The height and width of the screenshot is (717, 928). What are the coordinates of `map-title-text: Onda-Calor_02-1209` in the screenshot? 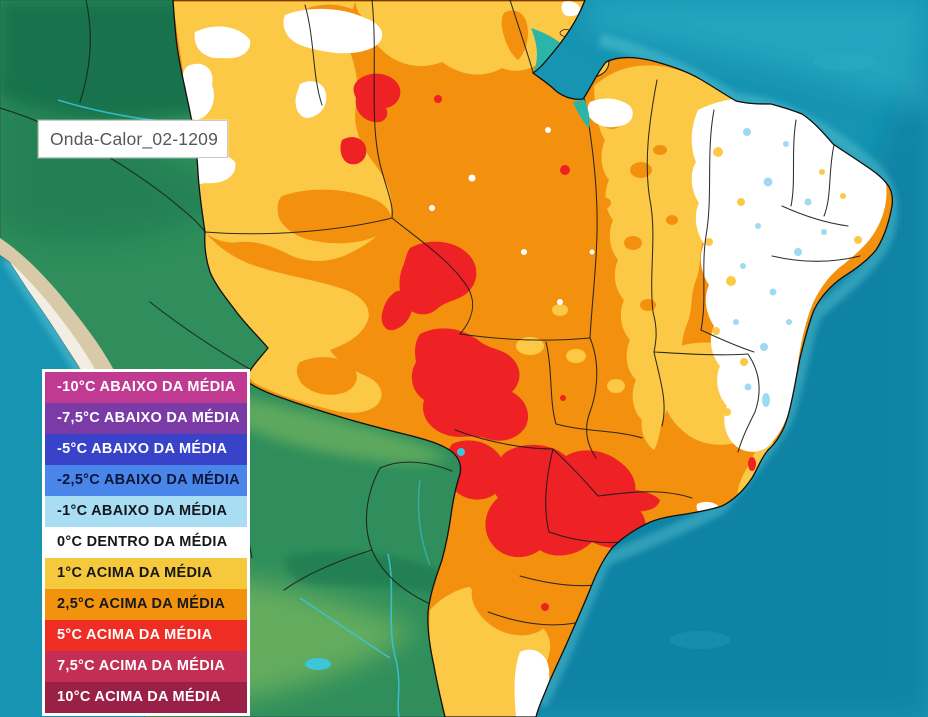 It's located at (134, 138).